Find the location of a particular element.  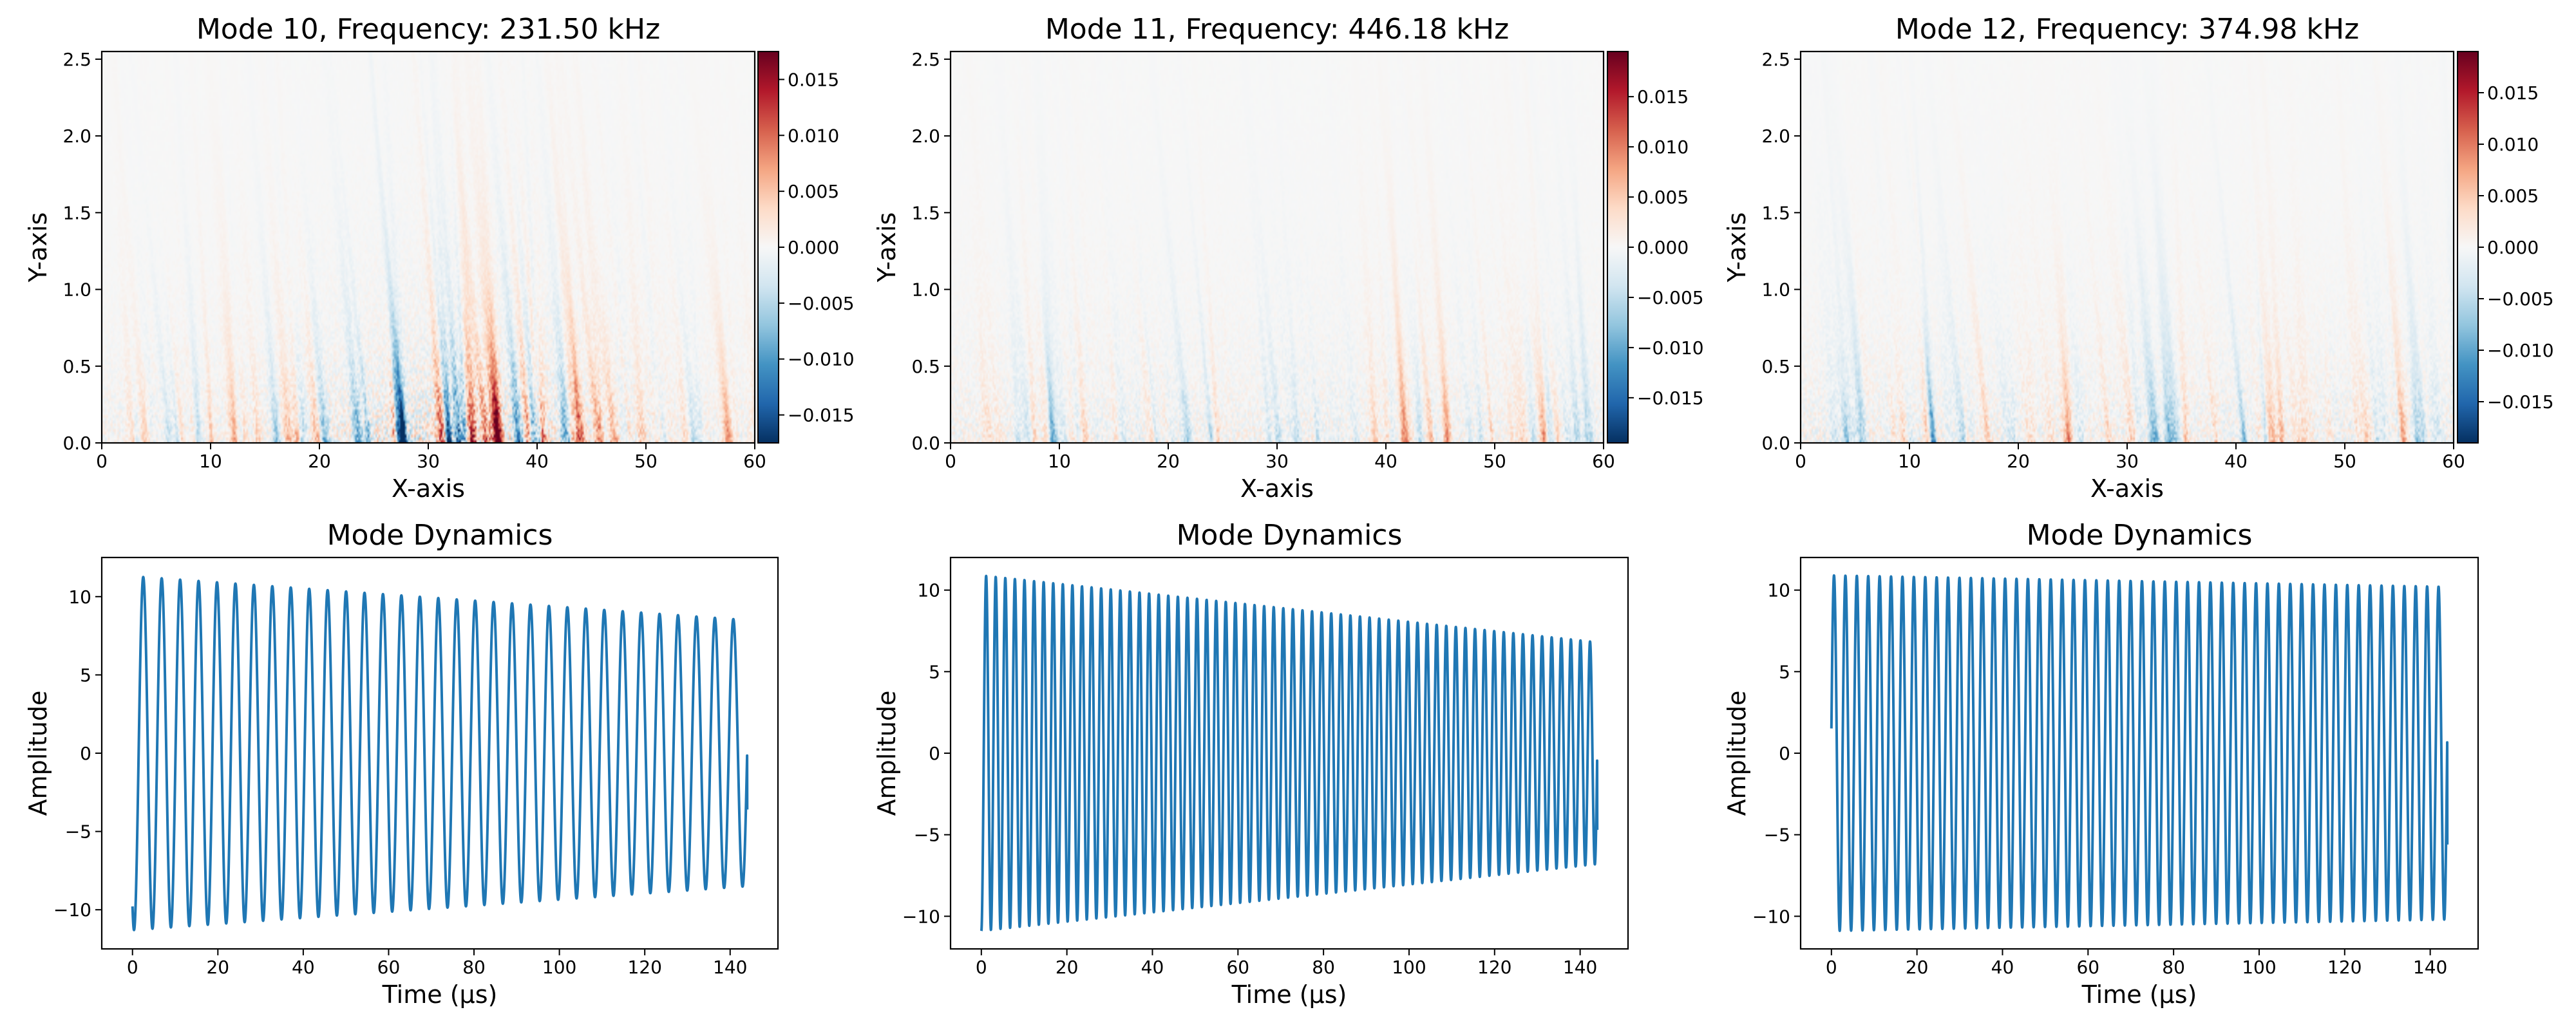

y-tick-label: 0 is located at coordinates (85, 753).